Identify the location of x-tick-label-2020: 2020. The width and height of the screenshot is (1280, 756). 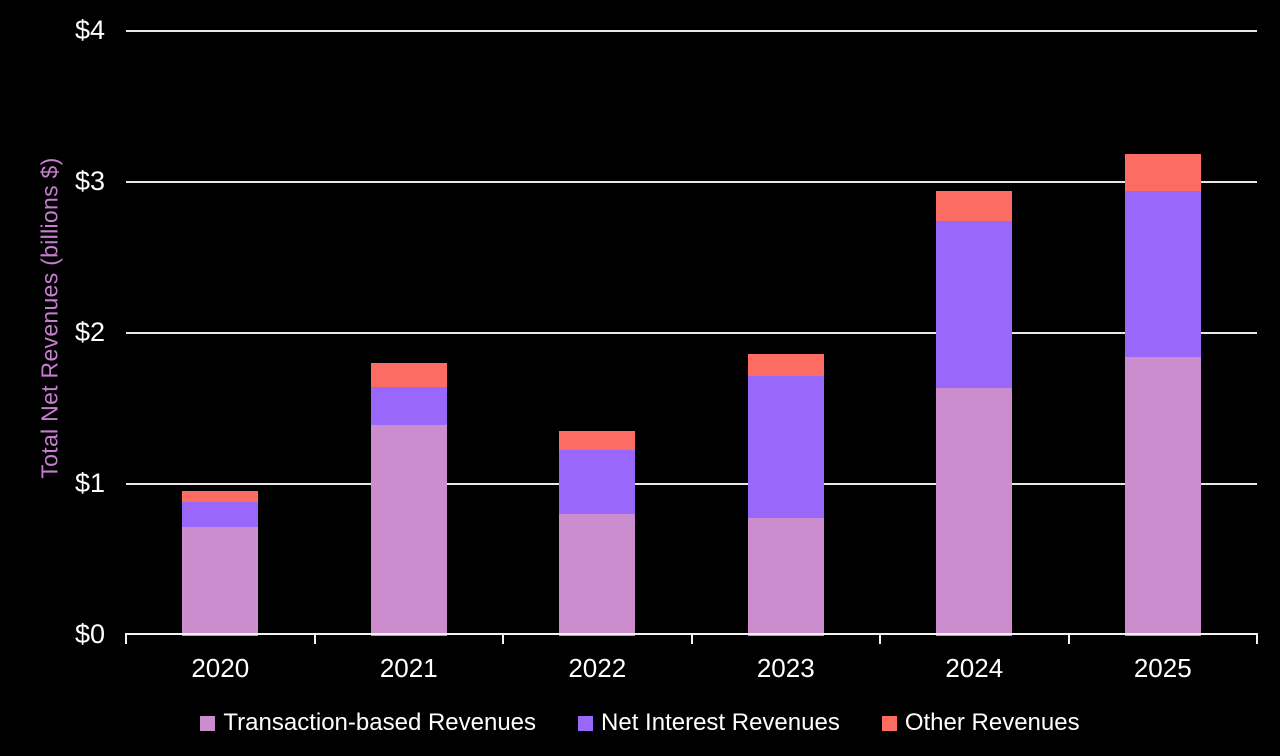
(220, 668).